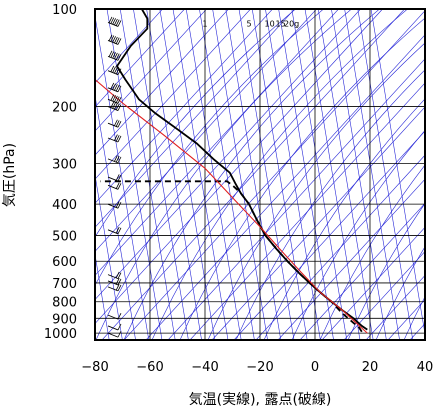 The height and width of the screenshot is (411, 436). What do you see at coordinates (64, 237) in the screenshot?
I see `y-tick-label: 500` at bounding box center [64, 237].